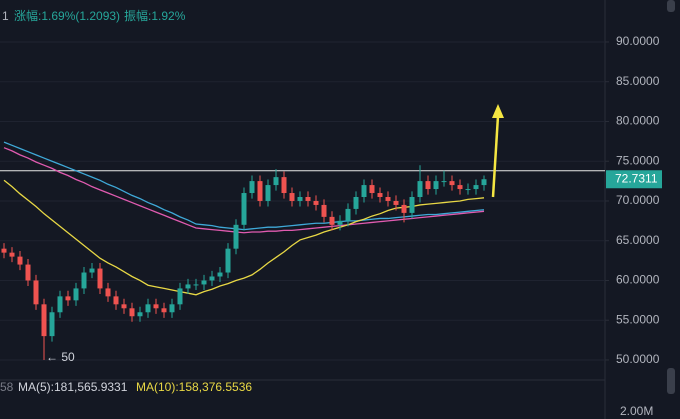  What do you see at coordinates (638, 319) in the screenshot?
I see `y-tick-label: 55.0000` at bounding box center [638, 319].